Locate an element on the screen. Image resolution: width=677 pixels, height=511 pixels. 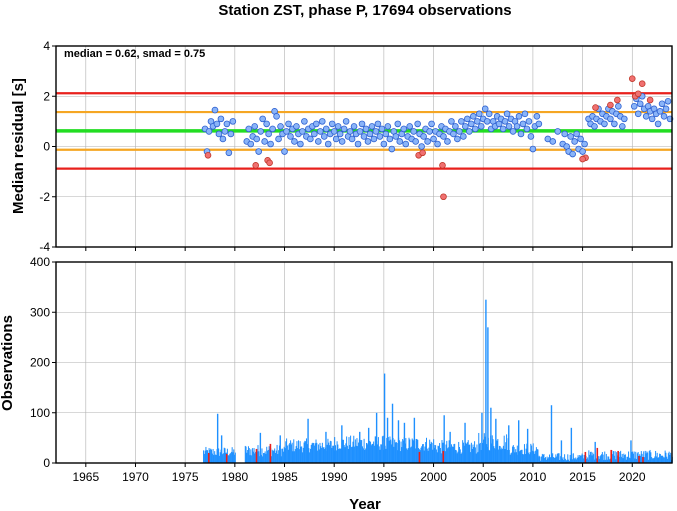
residual-y-tick-label: 2 is located at coordinates (46, 96).